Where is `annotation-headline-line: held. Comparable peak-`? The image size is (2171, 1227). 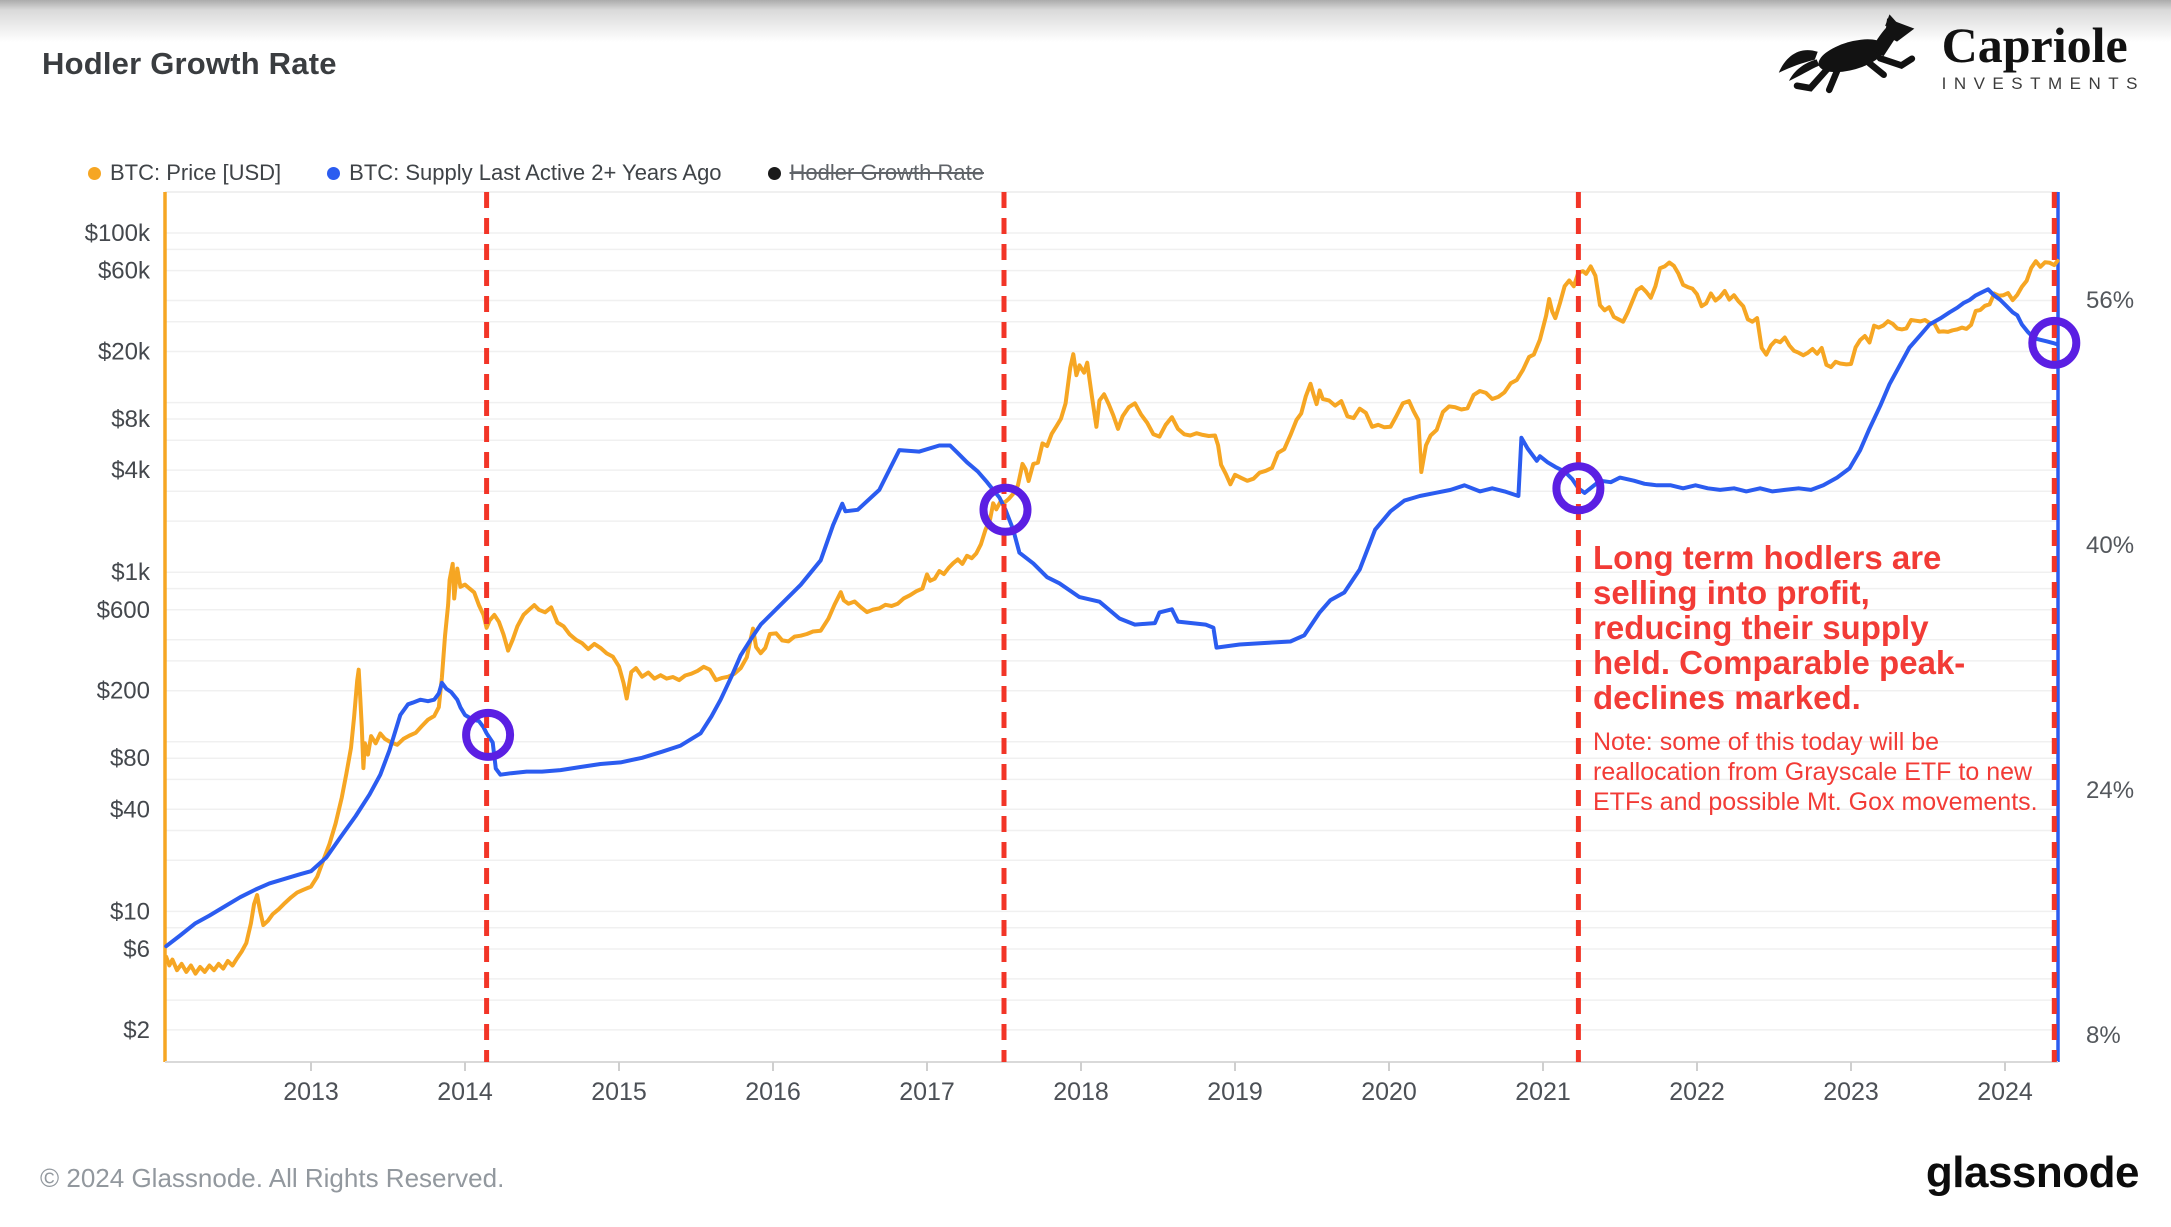 annotation-headline-line: held. Comparable peak- is located at coordinates (1779, 662).